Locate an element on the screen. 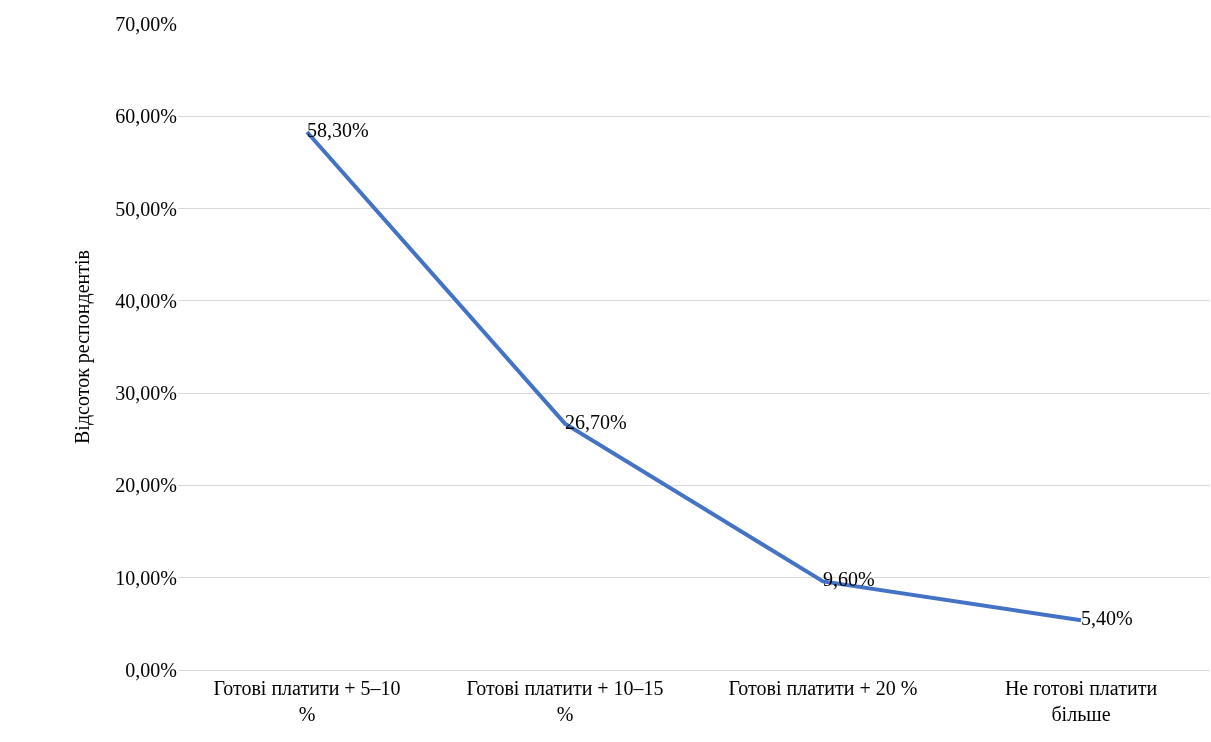  y-tick-label: 10,00% is located at coordinates (146, 577).